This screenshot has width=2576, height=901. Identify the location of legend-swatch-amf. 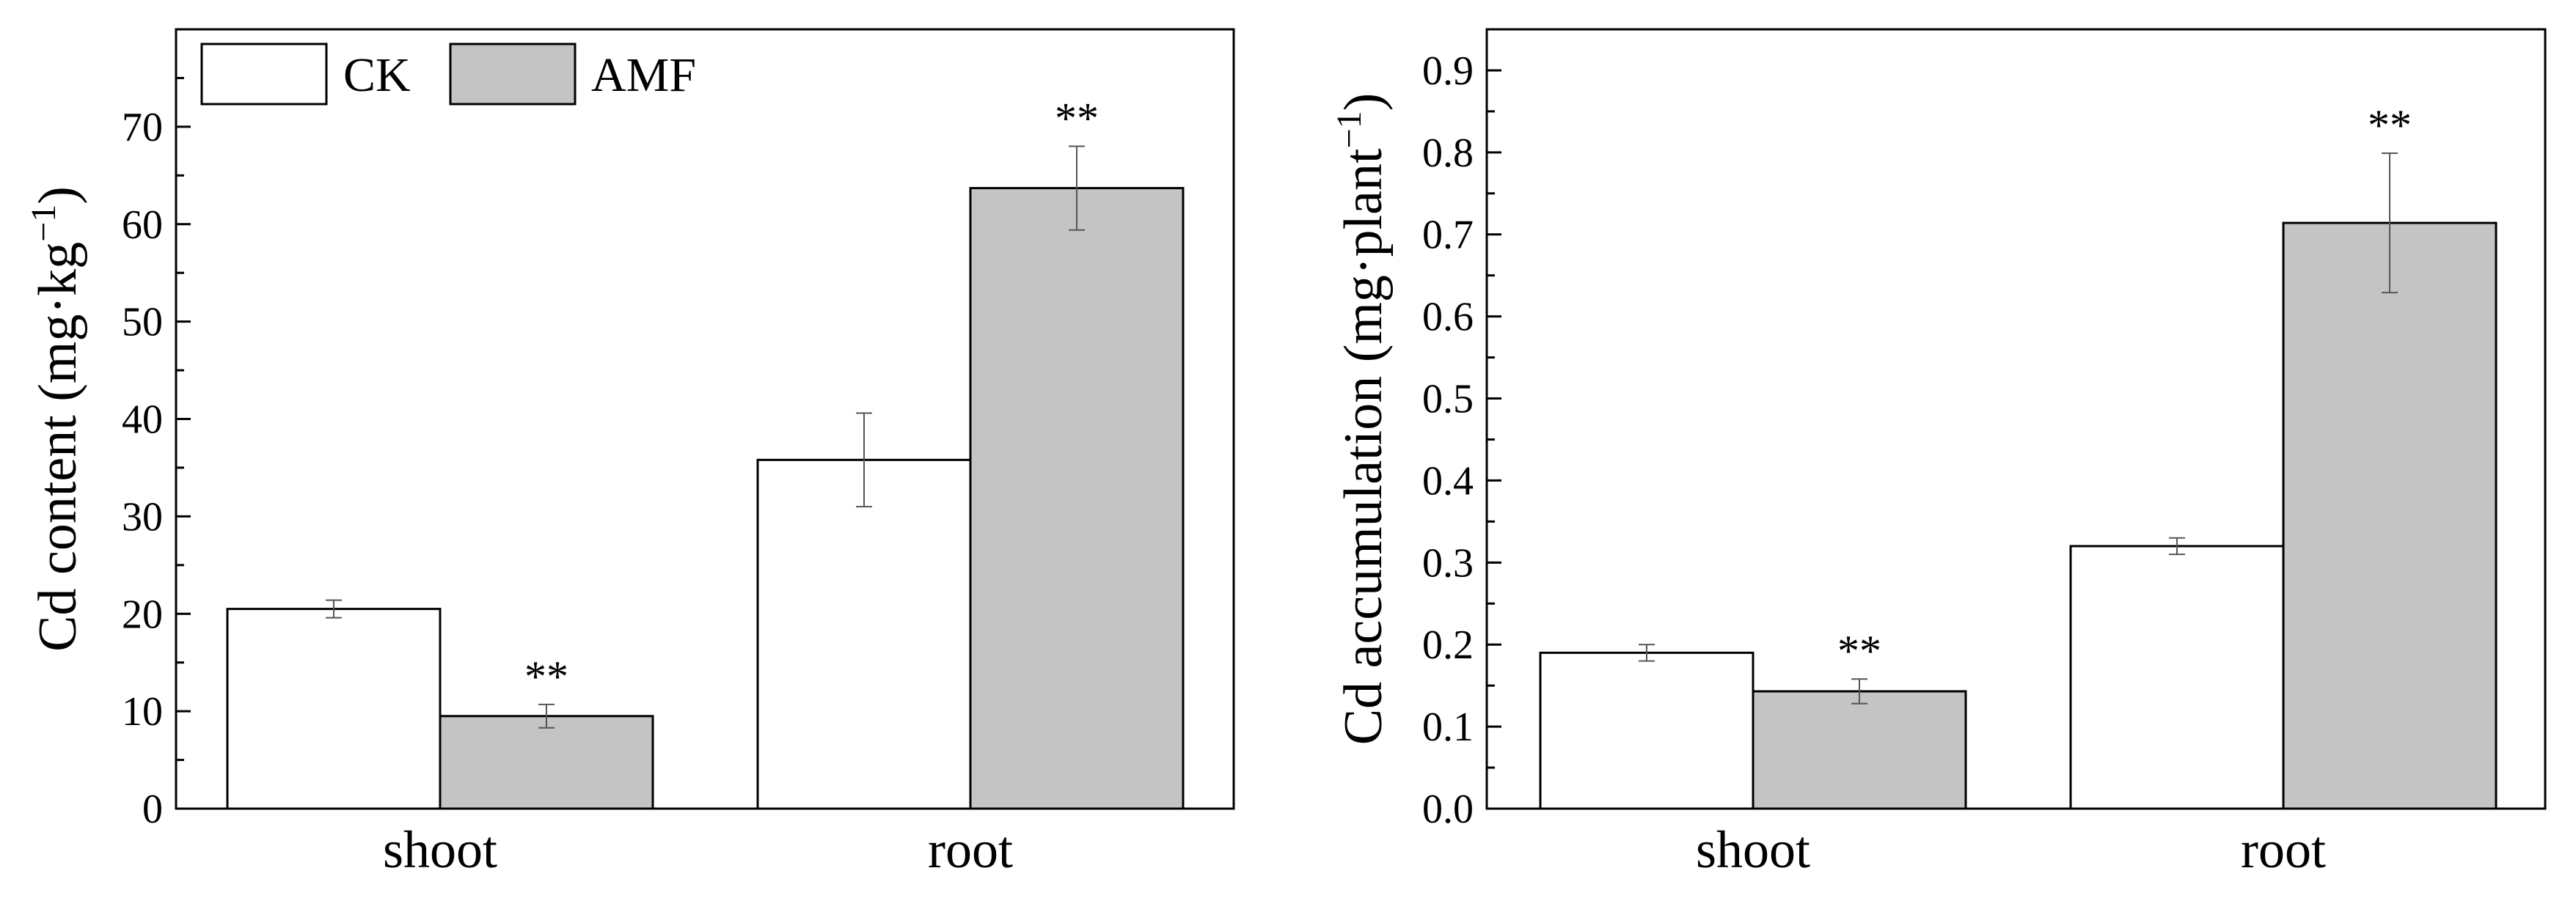
(513, 74).